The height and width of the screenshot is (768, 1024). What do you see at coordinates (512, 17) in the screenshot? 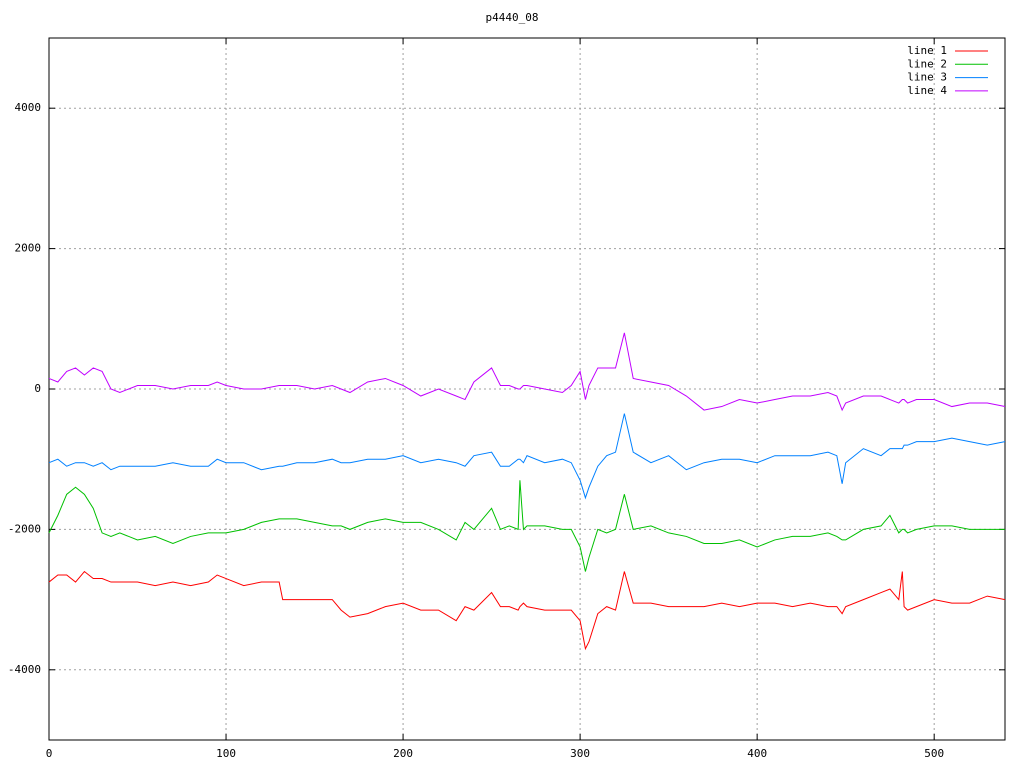
I see `chart-title: p4440_08` at bounding box center [512, 17].